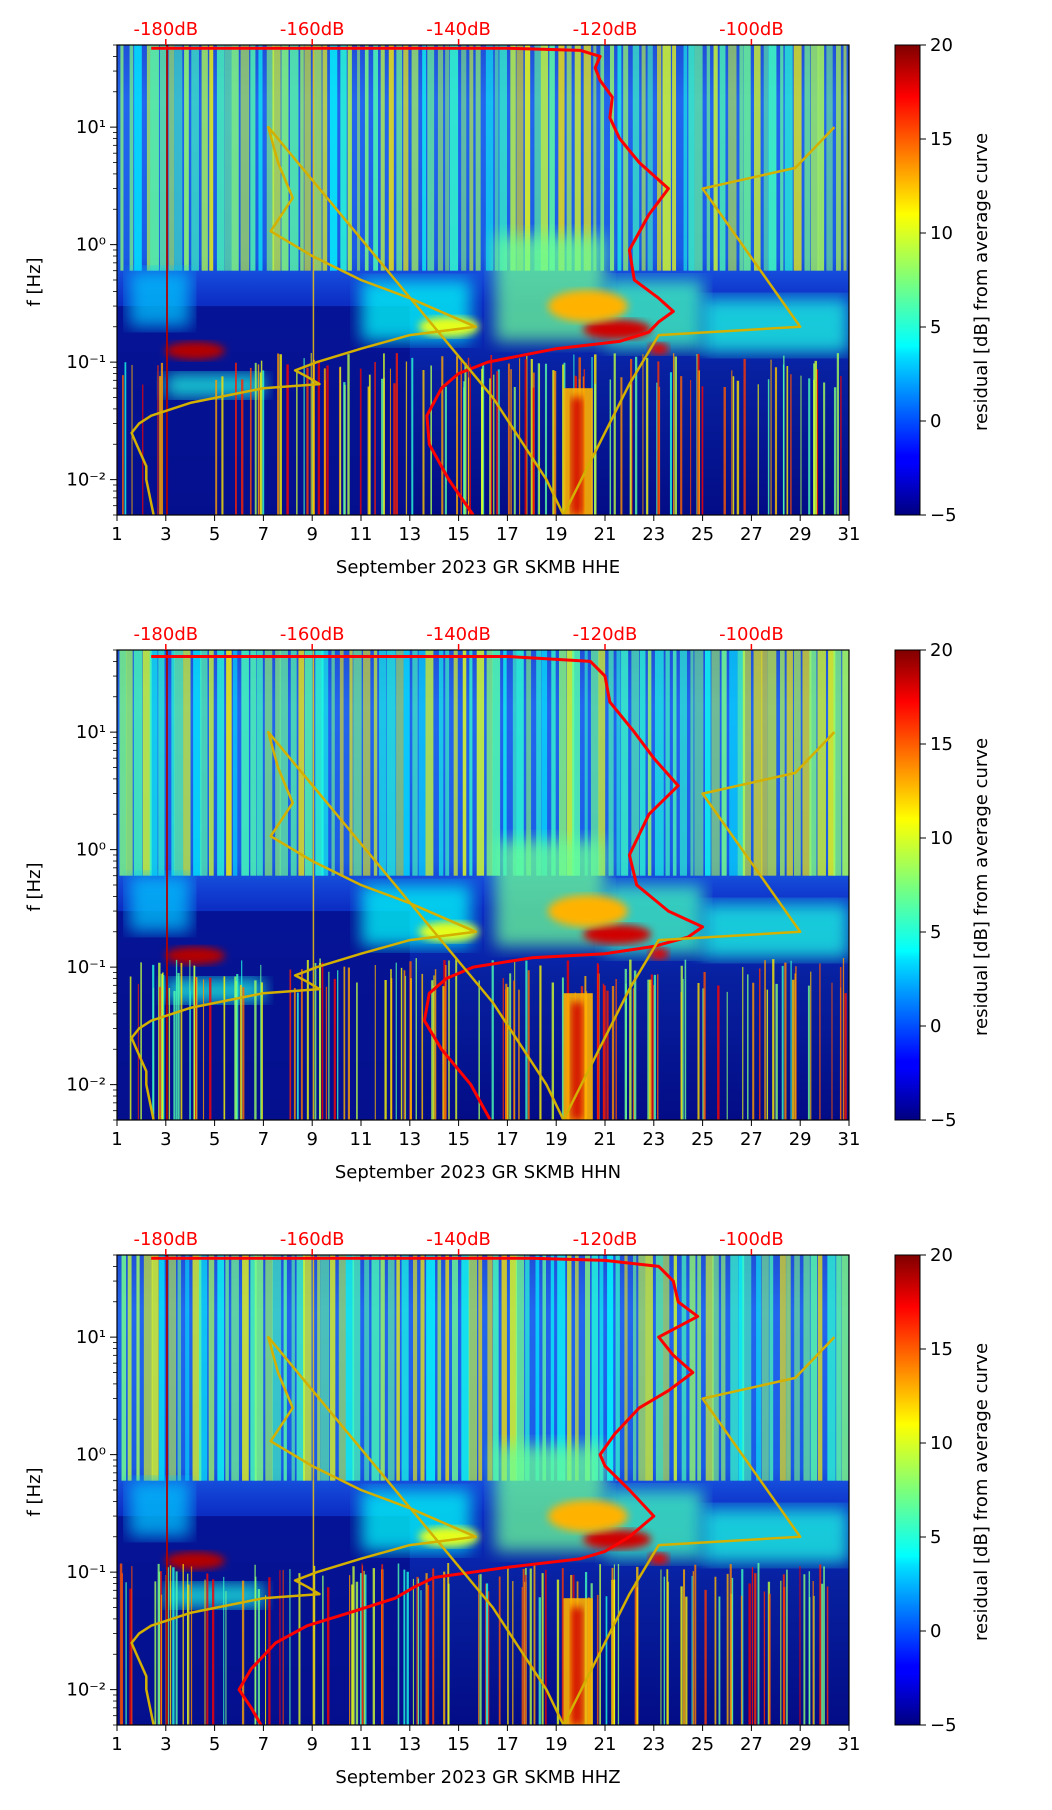  I want to click on x-tick-label: 17, so click(507, 534).